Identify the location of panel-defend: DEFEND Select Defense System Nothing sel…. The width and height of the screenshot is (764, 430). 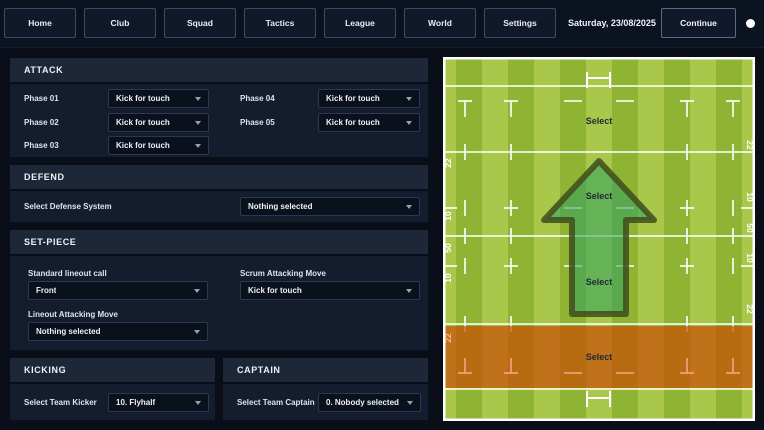
(219, 193).